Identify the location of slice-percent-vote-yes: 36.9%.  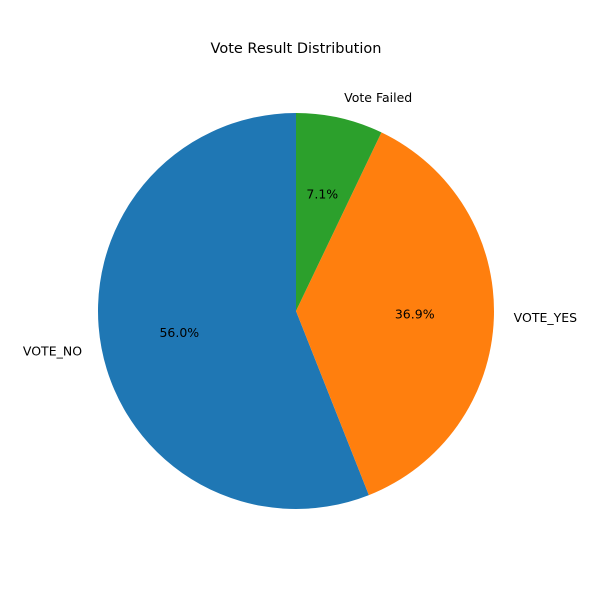
(415, 314).